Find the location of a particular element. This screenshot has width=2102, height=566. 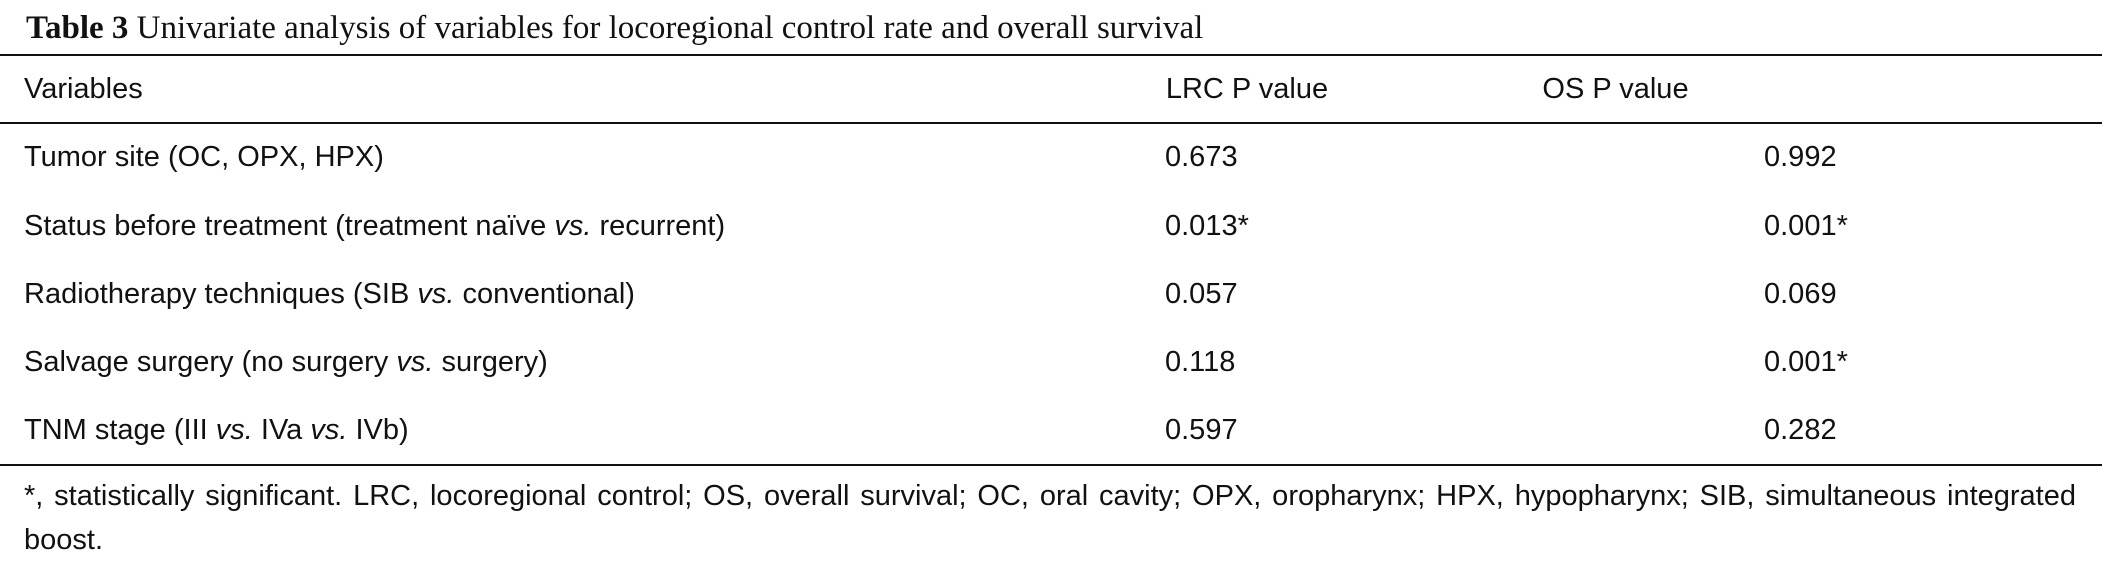

cell-os-p-value: 0.069 is located at coordinates (1800, 293).